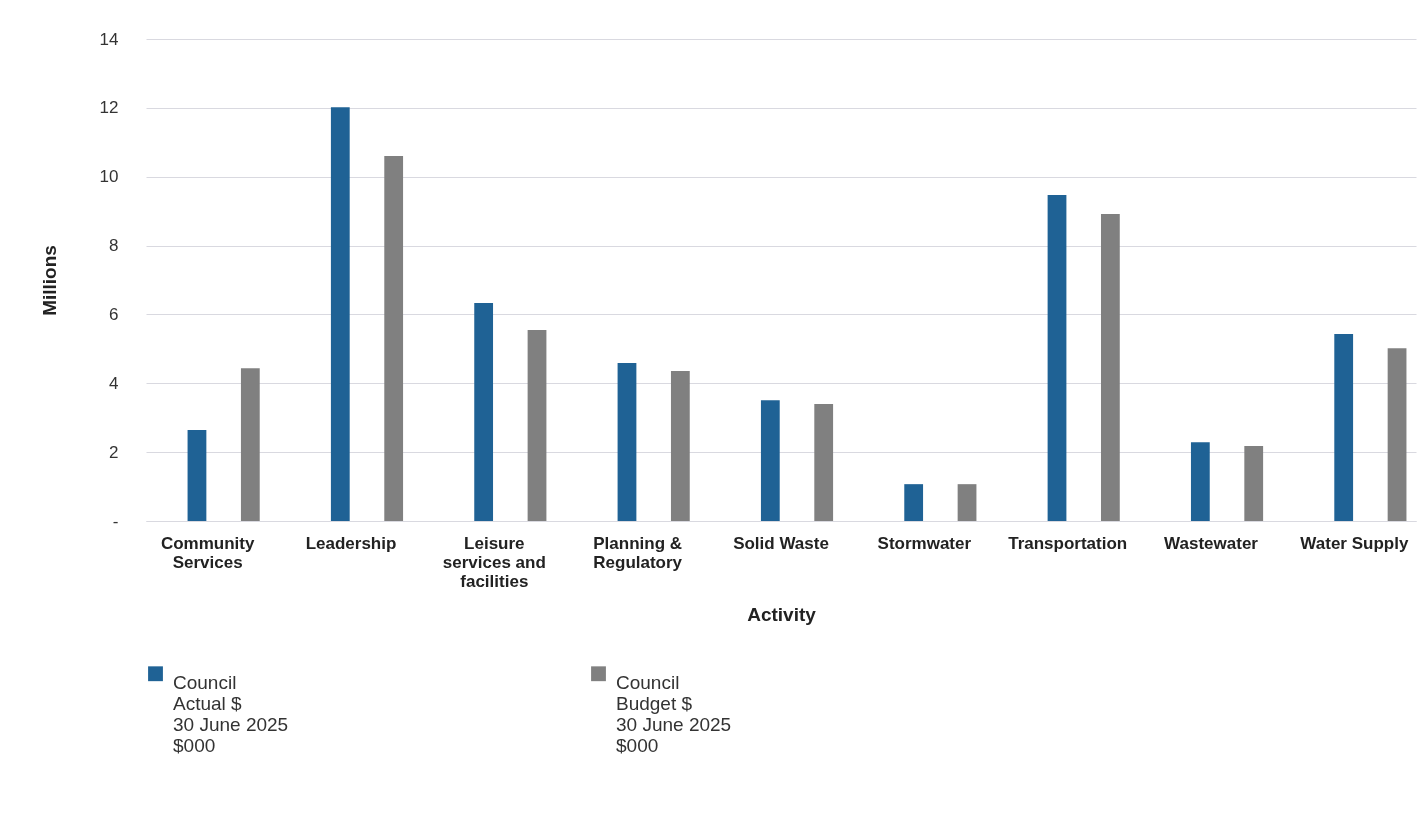 This screenshot has width=1418, height=827. Describe the element at coordinates (109, 39) in the screenshot. I see `y-tick-label: 14` at that location.